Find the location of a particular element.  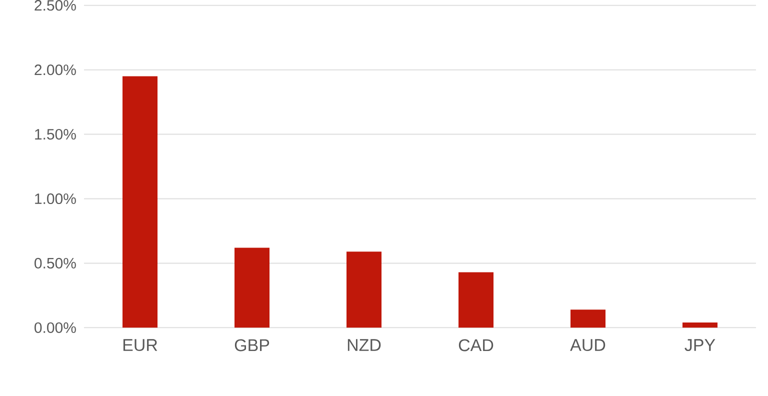

x-tick-label: AUD is located at coordinates (588, 345).